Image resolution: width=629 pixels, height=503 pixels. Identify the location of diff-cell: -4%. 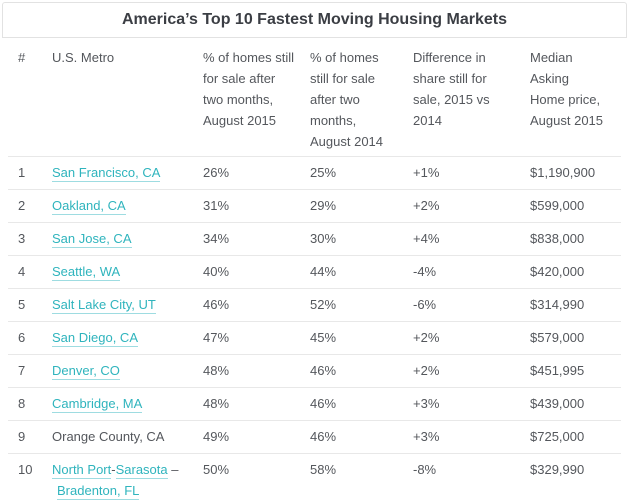
(471, 272).